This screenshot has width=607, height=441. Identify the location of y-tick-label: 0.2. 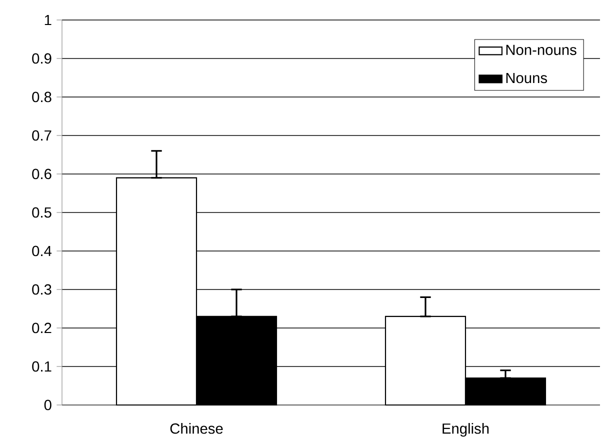
(42, 328).